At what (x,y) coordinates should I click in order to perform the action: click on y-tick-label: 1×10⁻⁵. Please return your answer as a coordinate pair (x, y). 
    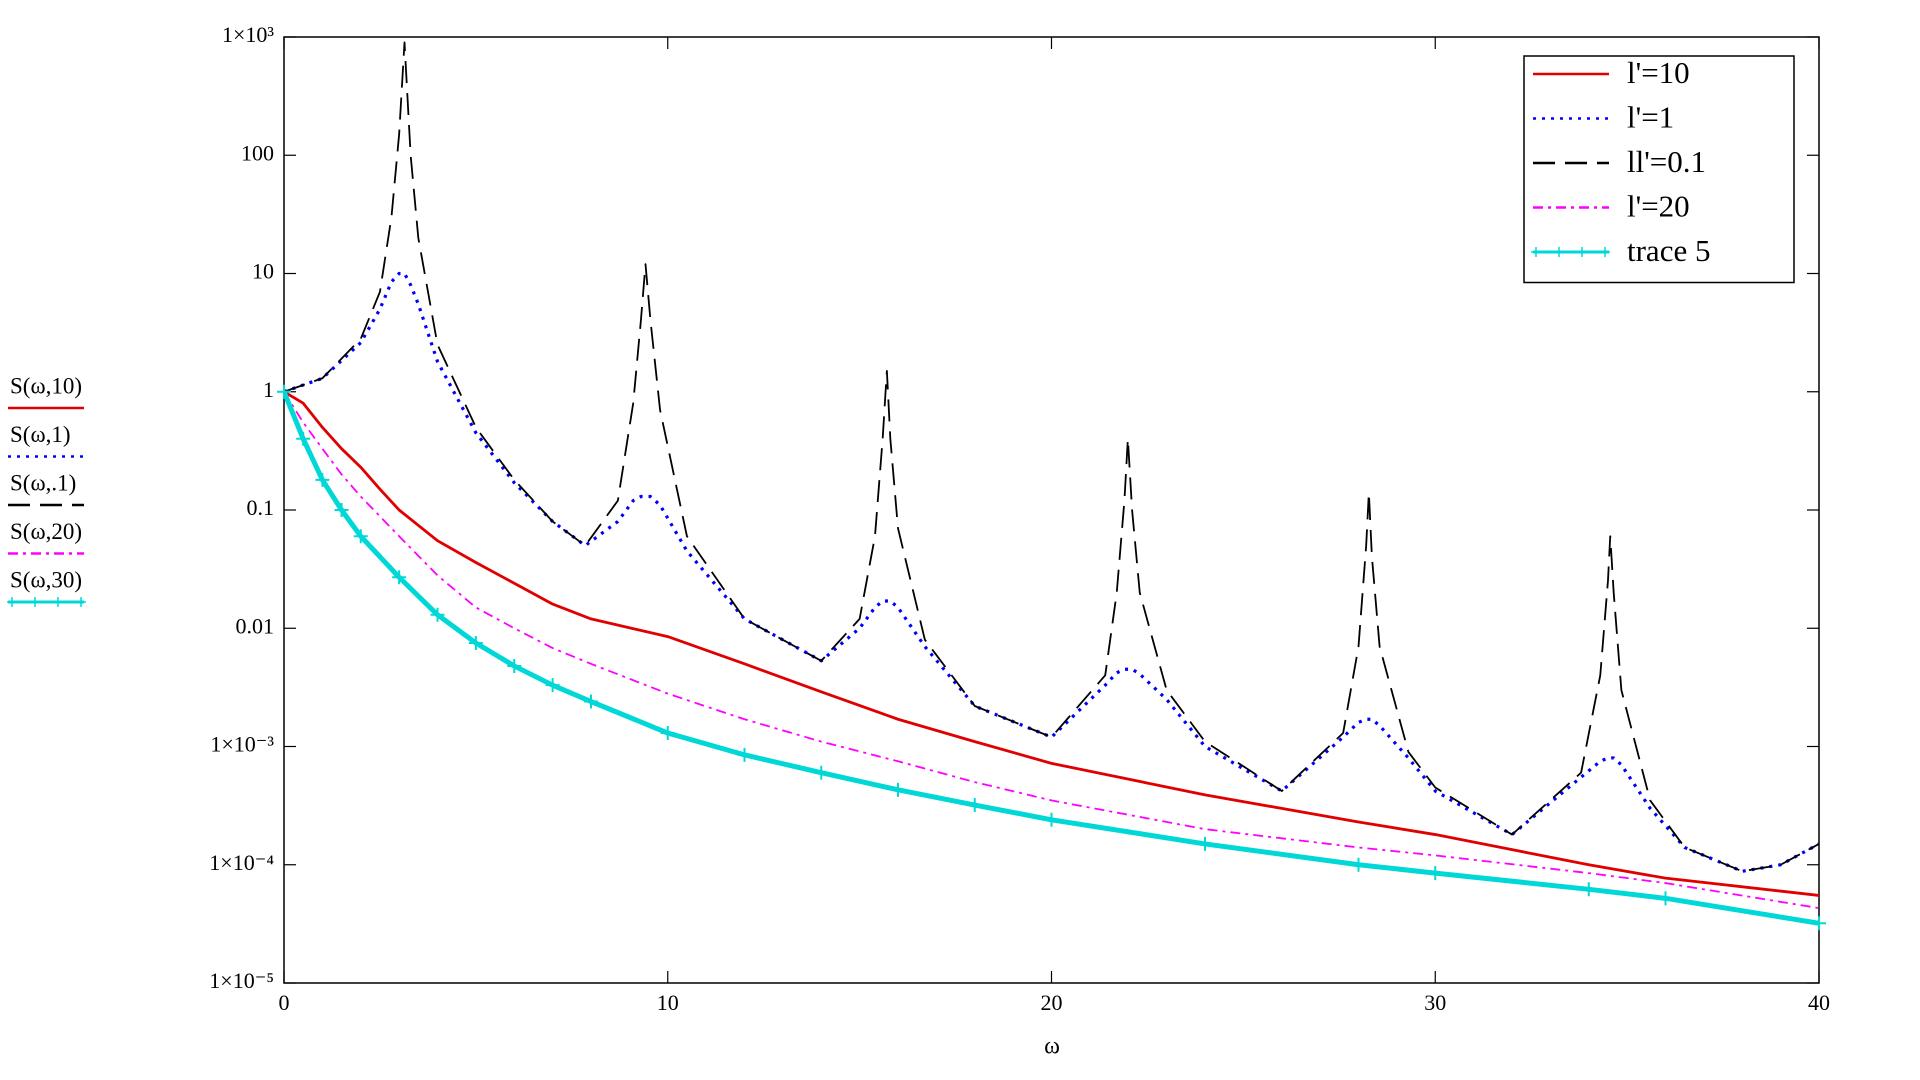
    Looking at the image, I should click on (241, 980).